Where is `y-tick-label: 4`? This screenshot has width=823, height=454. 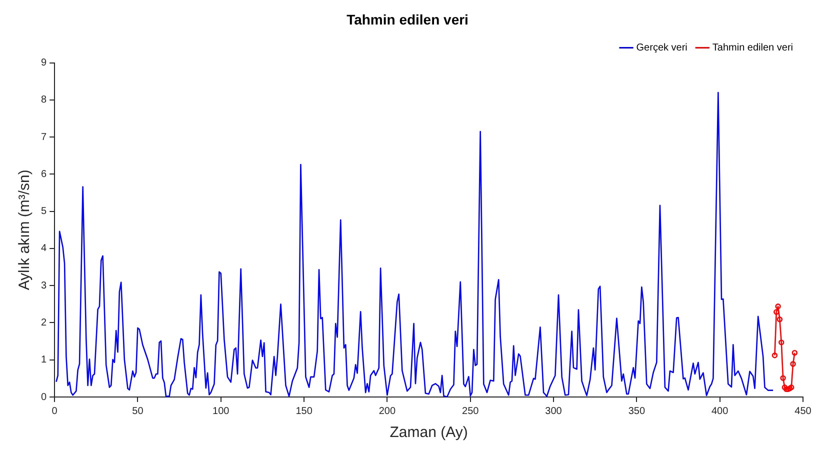 y-tick-label: 4 is located at coordinates (44, 248).